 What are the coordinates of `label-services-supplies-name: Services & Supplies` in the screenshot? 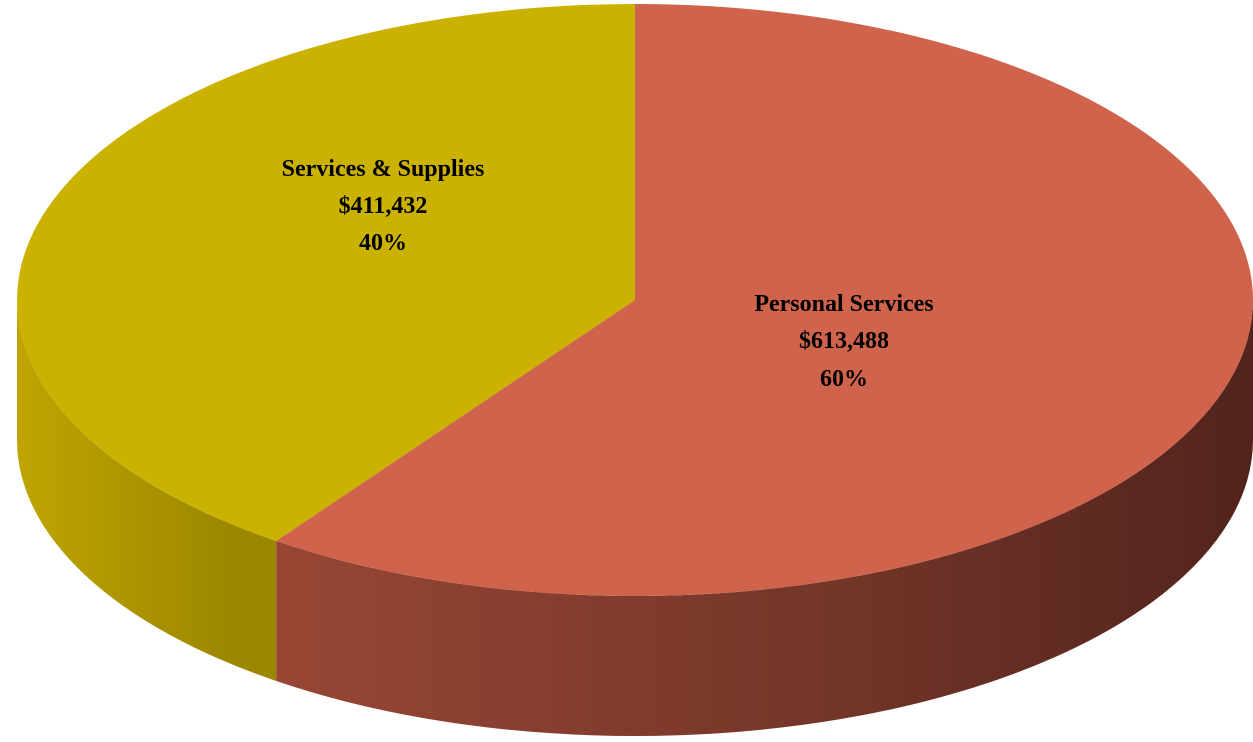 It's located at (383, 169).